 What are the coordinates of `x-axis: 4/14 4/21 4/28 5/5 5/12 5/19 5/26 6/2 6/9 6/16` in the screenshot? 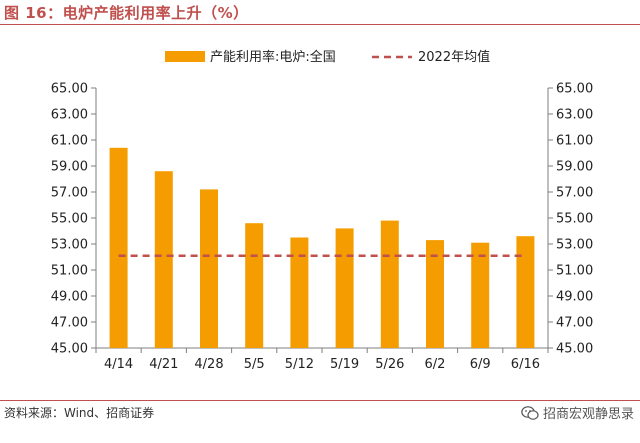 It's located at (322, 359).